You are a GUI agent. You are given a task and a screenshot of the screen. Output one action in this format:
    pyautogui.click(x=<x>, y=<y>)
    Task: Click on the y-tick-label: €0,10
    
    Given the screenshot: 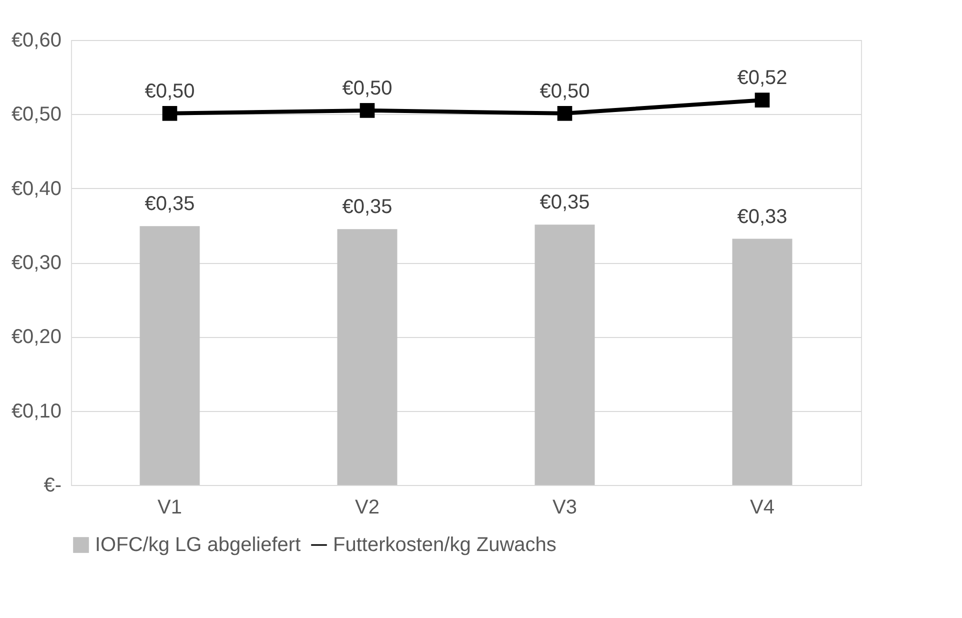 What is the action you would take?
    pyautogui.click(x=36, y=411)
    